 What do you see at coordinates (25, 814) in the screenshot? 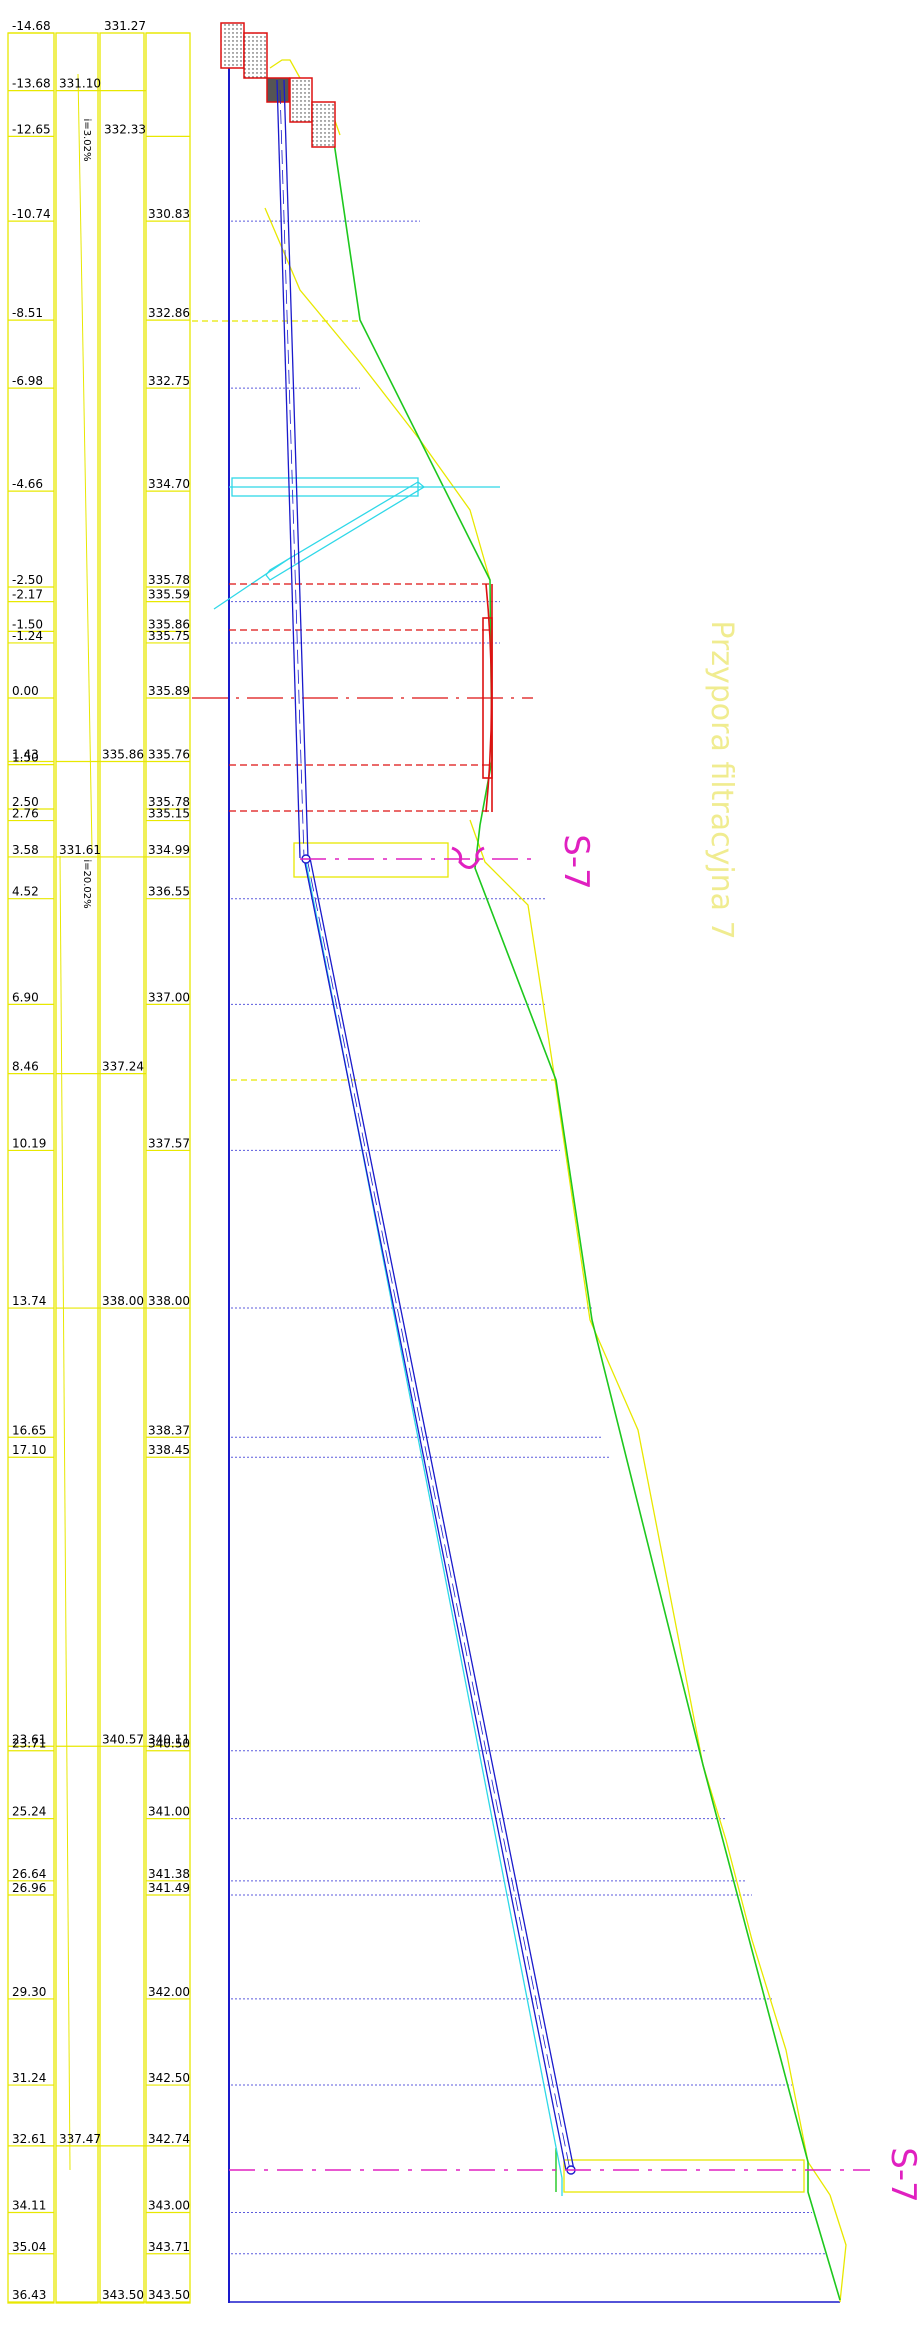
I see `station-km: 2.76` at bounding box center [25, 814].